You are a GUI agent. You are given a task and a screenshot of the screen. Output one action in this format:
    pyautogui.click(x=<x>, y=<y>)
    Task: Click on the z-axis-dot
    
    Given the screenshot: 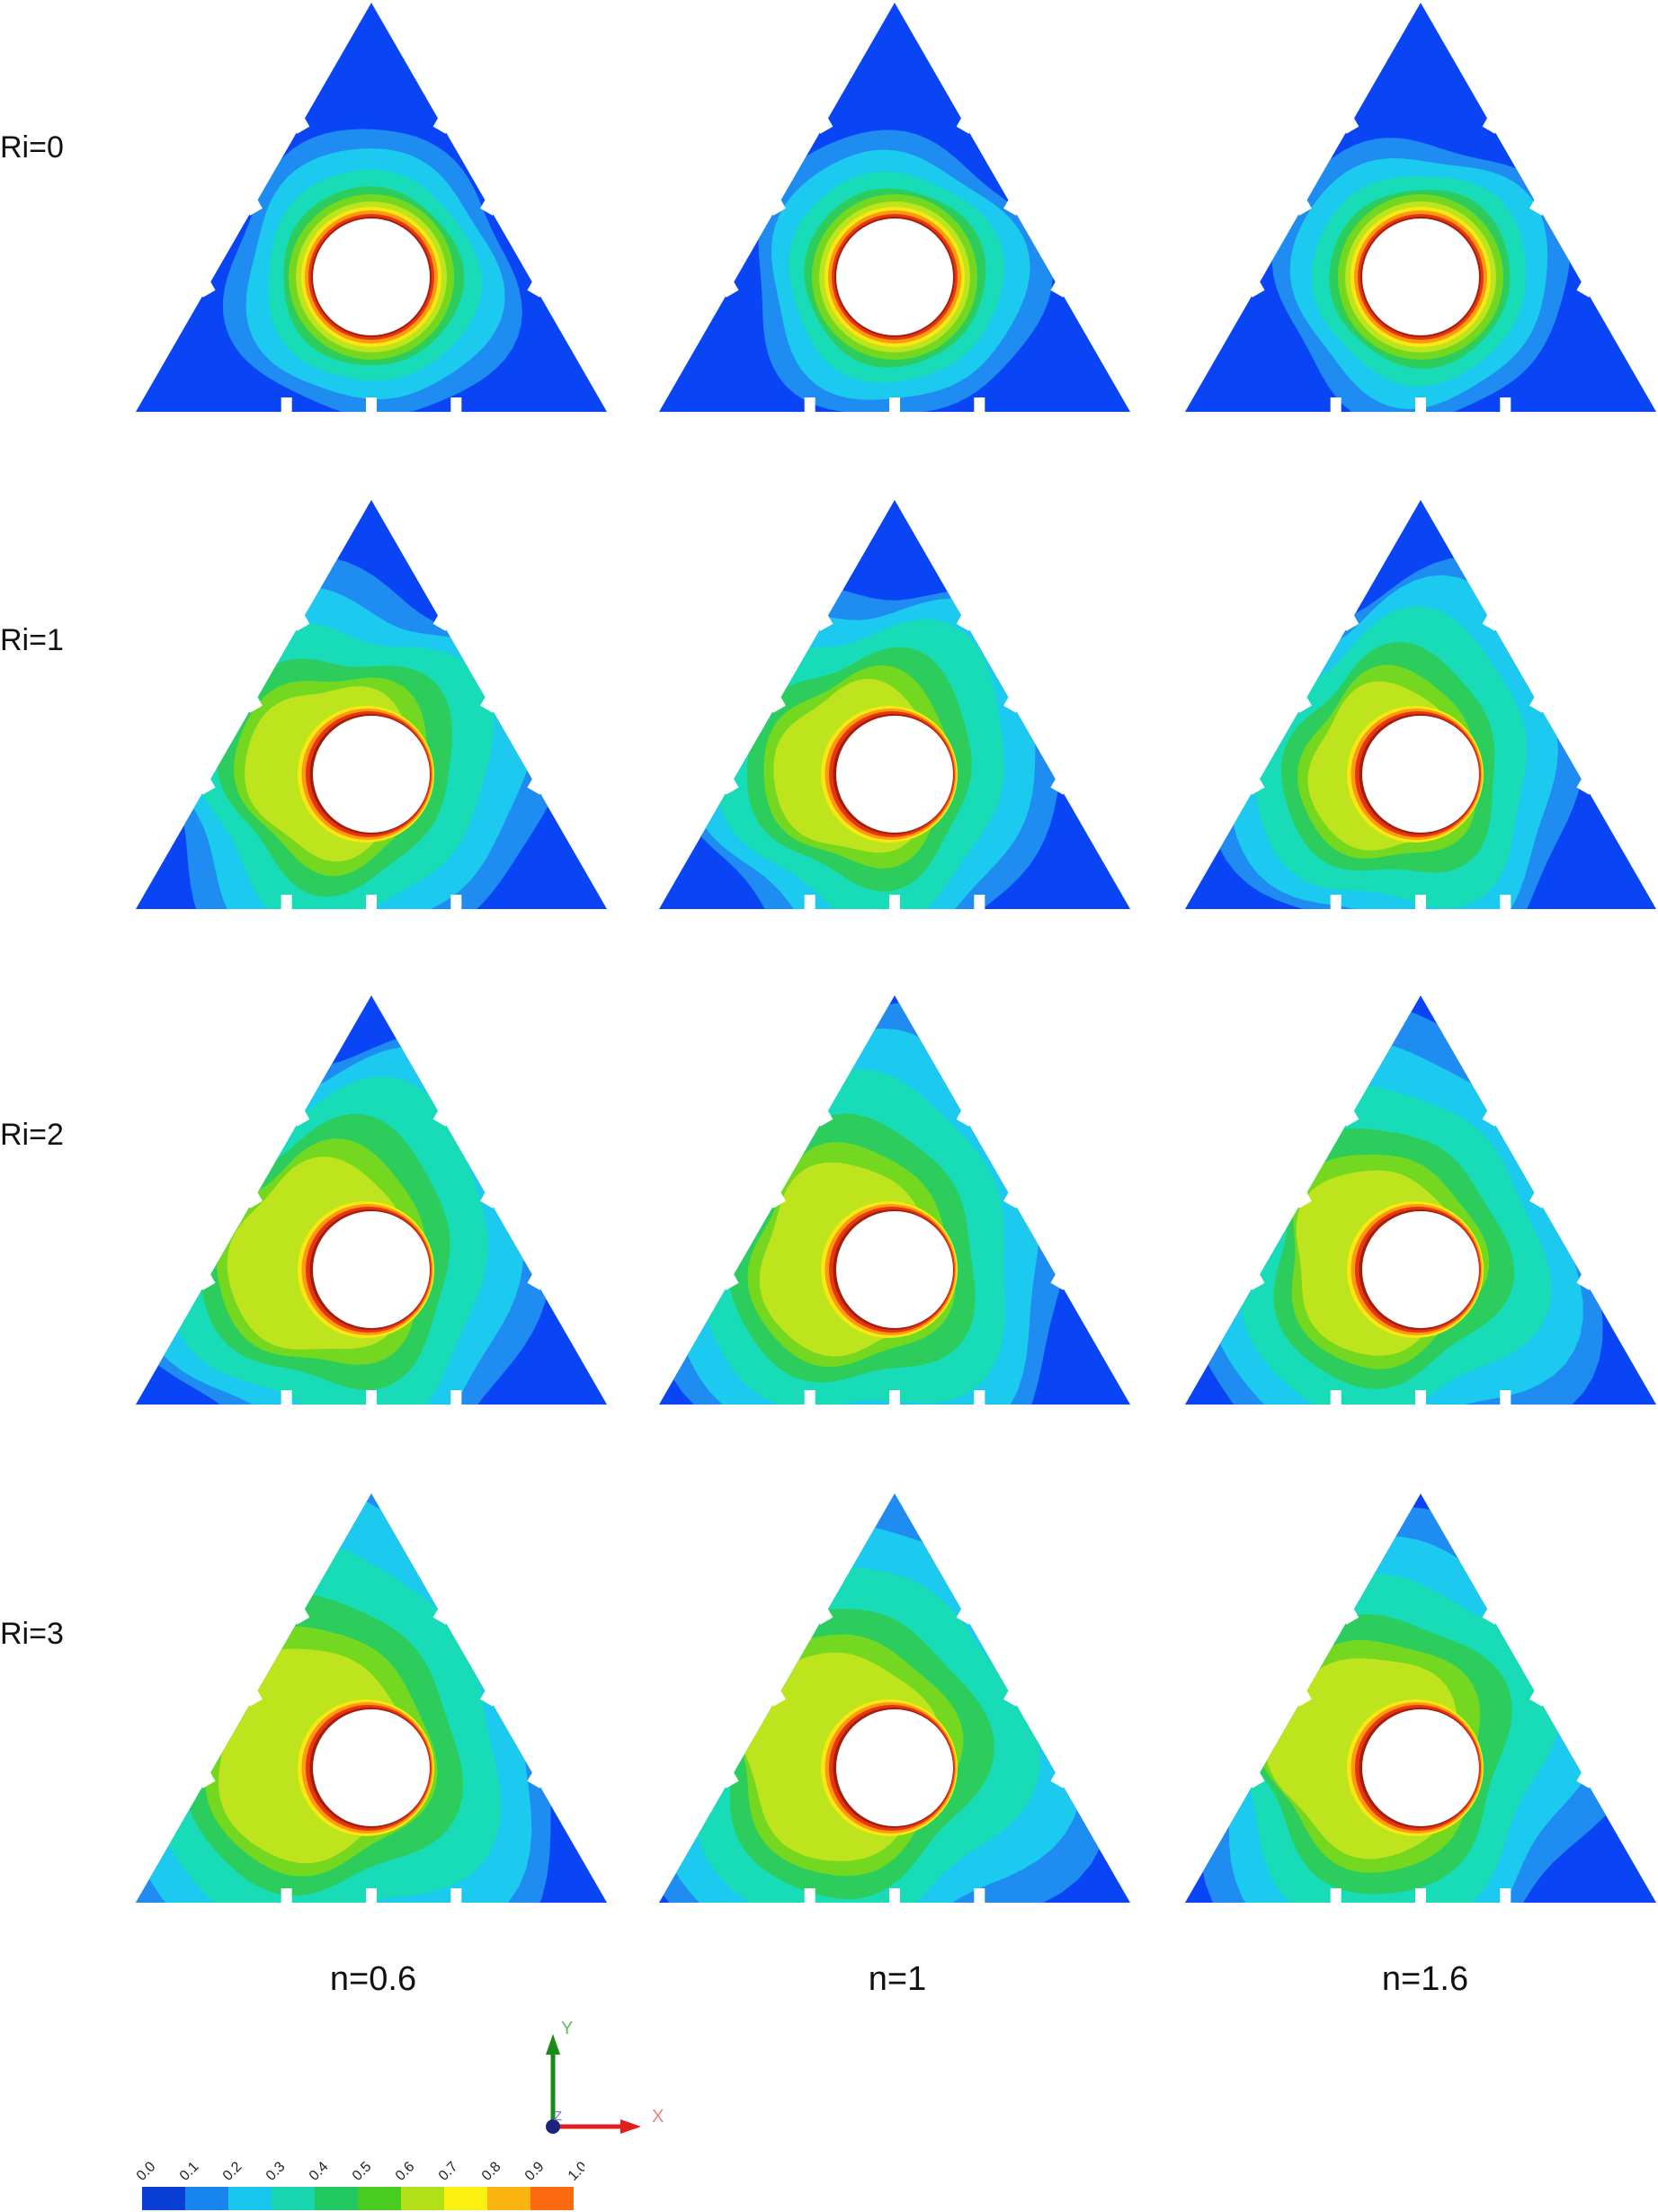 What is the action you would take?
    pyautogui.click(x=553, y=2126)
    